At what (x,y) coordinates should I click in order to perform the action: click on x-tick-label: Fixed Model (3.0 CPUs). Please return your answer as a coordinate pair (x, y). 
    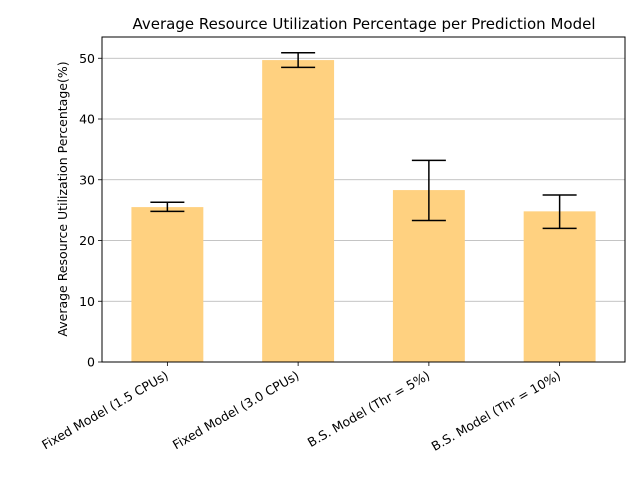
    Looking at the image, I should click on (236, 410).